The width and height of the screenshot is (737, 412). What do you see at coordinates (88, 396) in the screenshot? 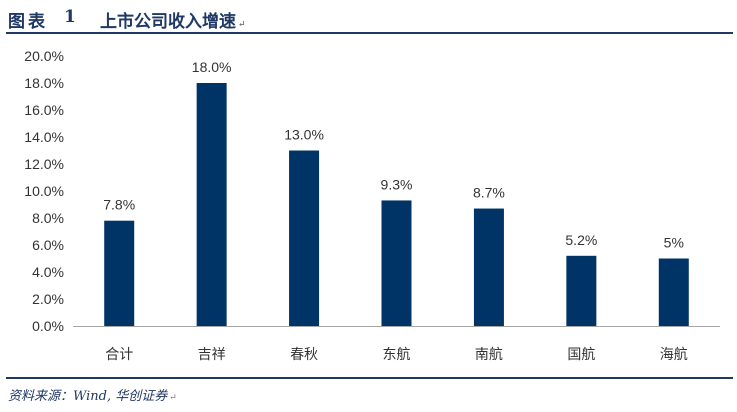
I see `source-text: 资料来源：Wind, 华创证券` at bounding box center [88, 396].